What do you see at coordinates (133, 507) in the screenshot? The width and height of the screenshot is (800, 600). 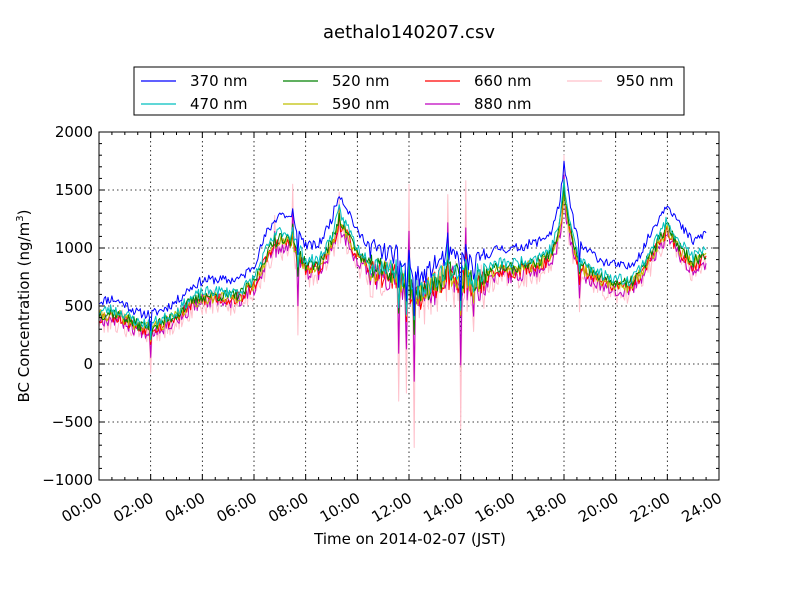 I see `x-tick-label: 02:00` at bounding box center [133, 507].